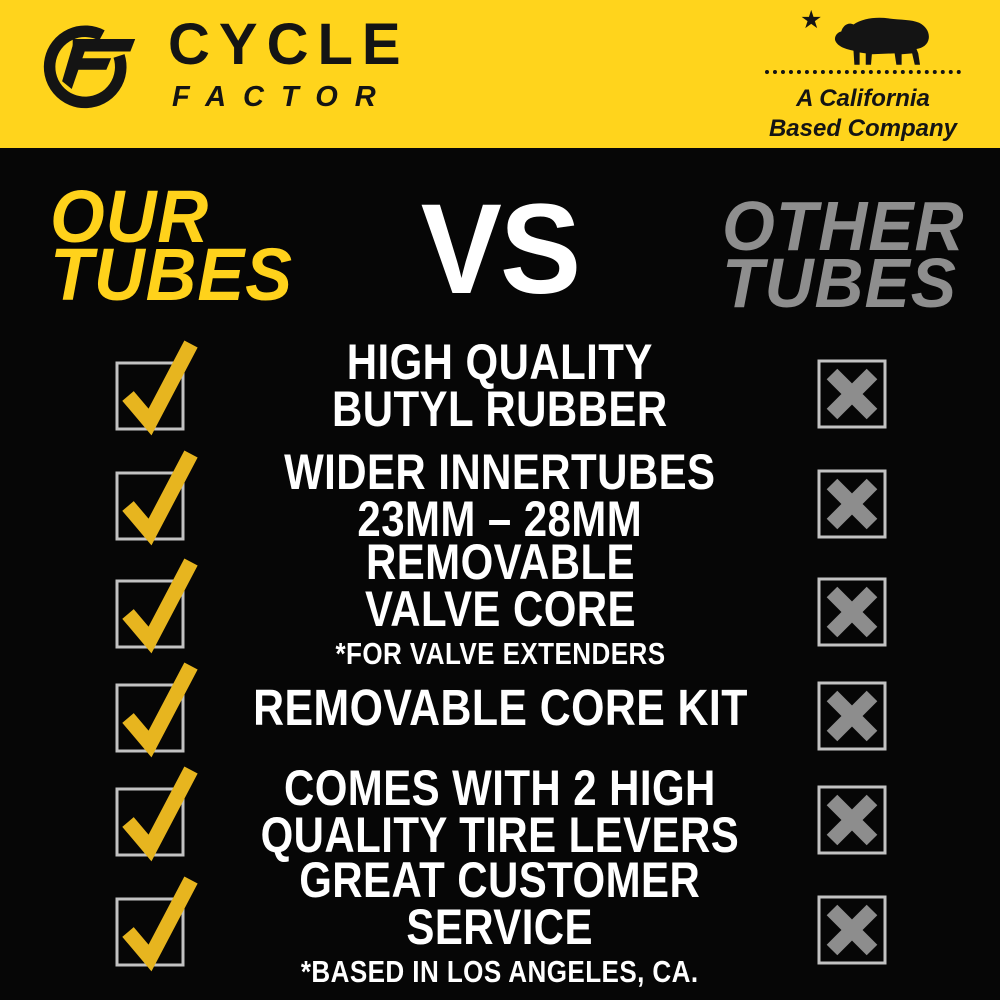 The width and height of the screenshot is (1000, 1000). I want to click on feature-line: REMOVABLE, so click(500, 562).